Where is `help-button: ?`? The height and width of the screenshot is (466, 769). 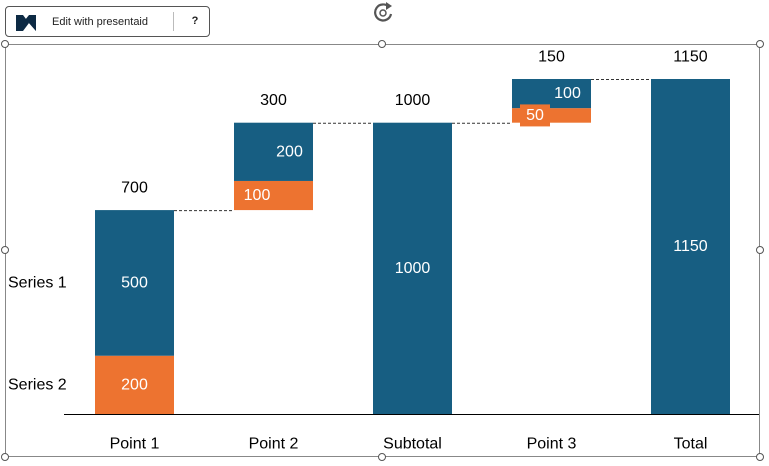 help-button: ? is located at coordinates (195, 21).